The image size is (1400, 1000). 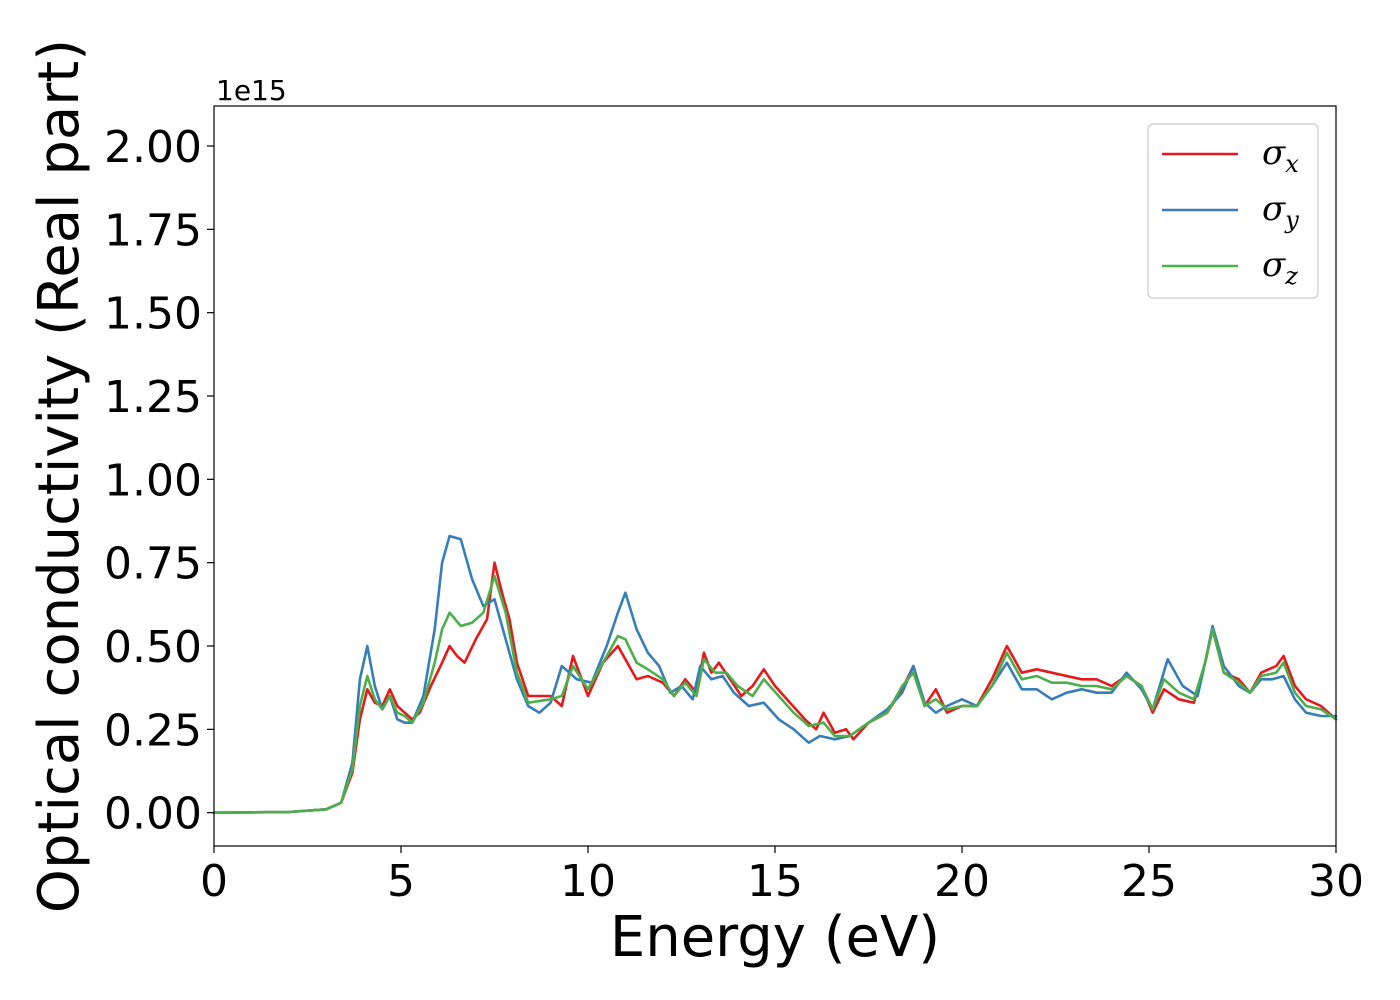 I want to click on y-offset-label: 1e15, so click(x=251, y=90).